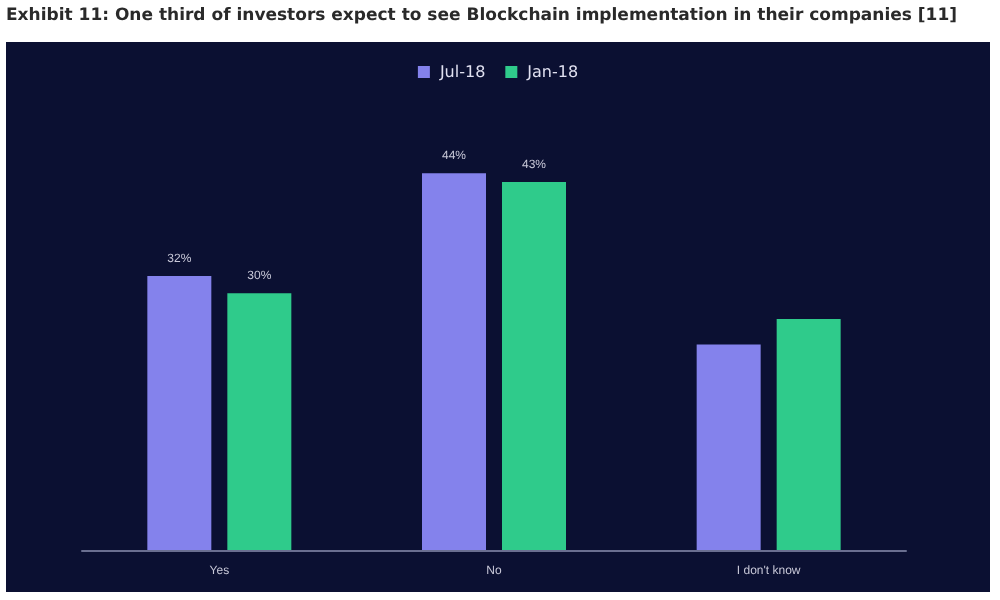  What do you see at coordinates (461, 72) in the screenshot?
I see `legend-label: Jul-18` at bounding box center [461, 72].